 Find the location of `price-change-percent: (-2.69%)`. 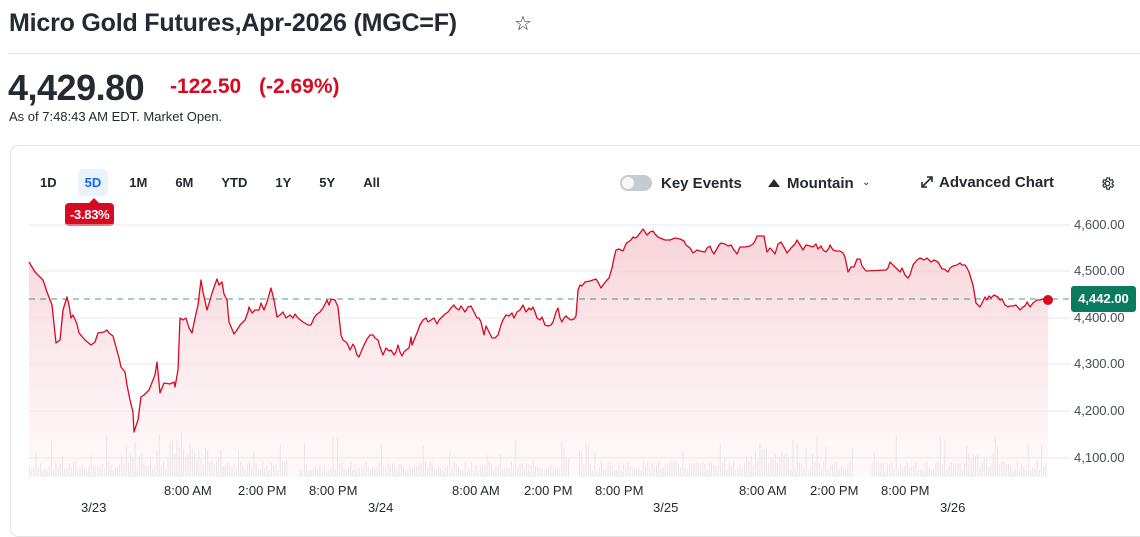

price-change-percent: (-2.69%) is located at coordinates (299, 86).